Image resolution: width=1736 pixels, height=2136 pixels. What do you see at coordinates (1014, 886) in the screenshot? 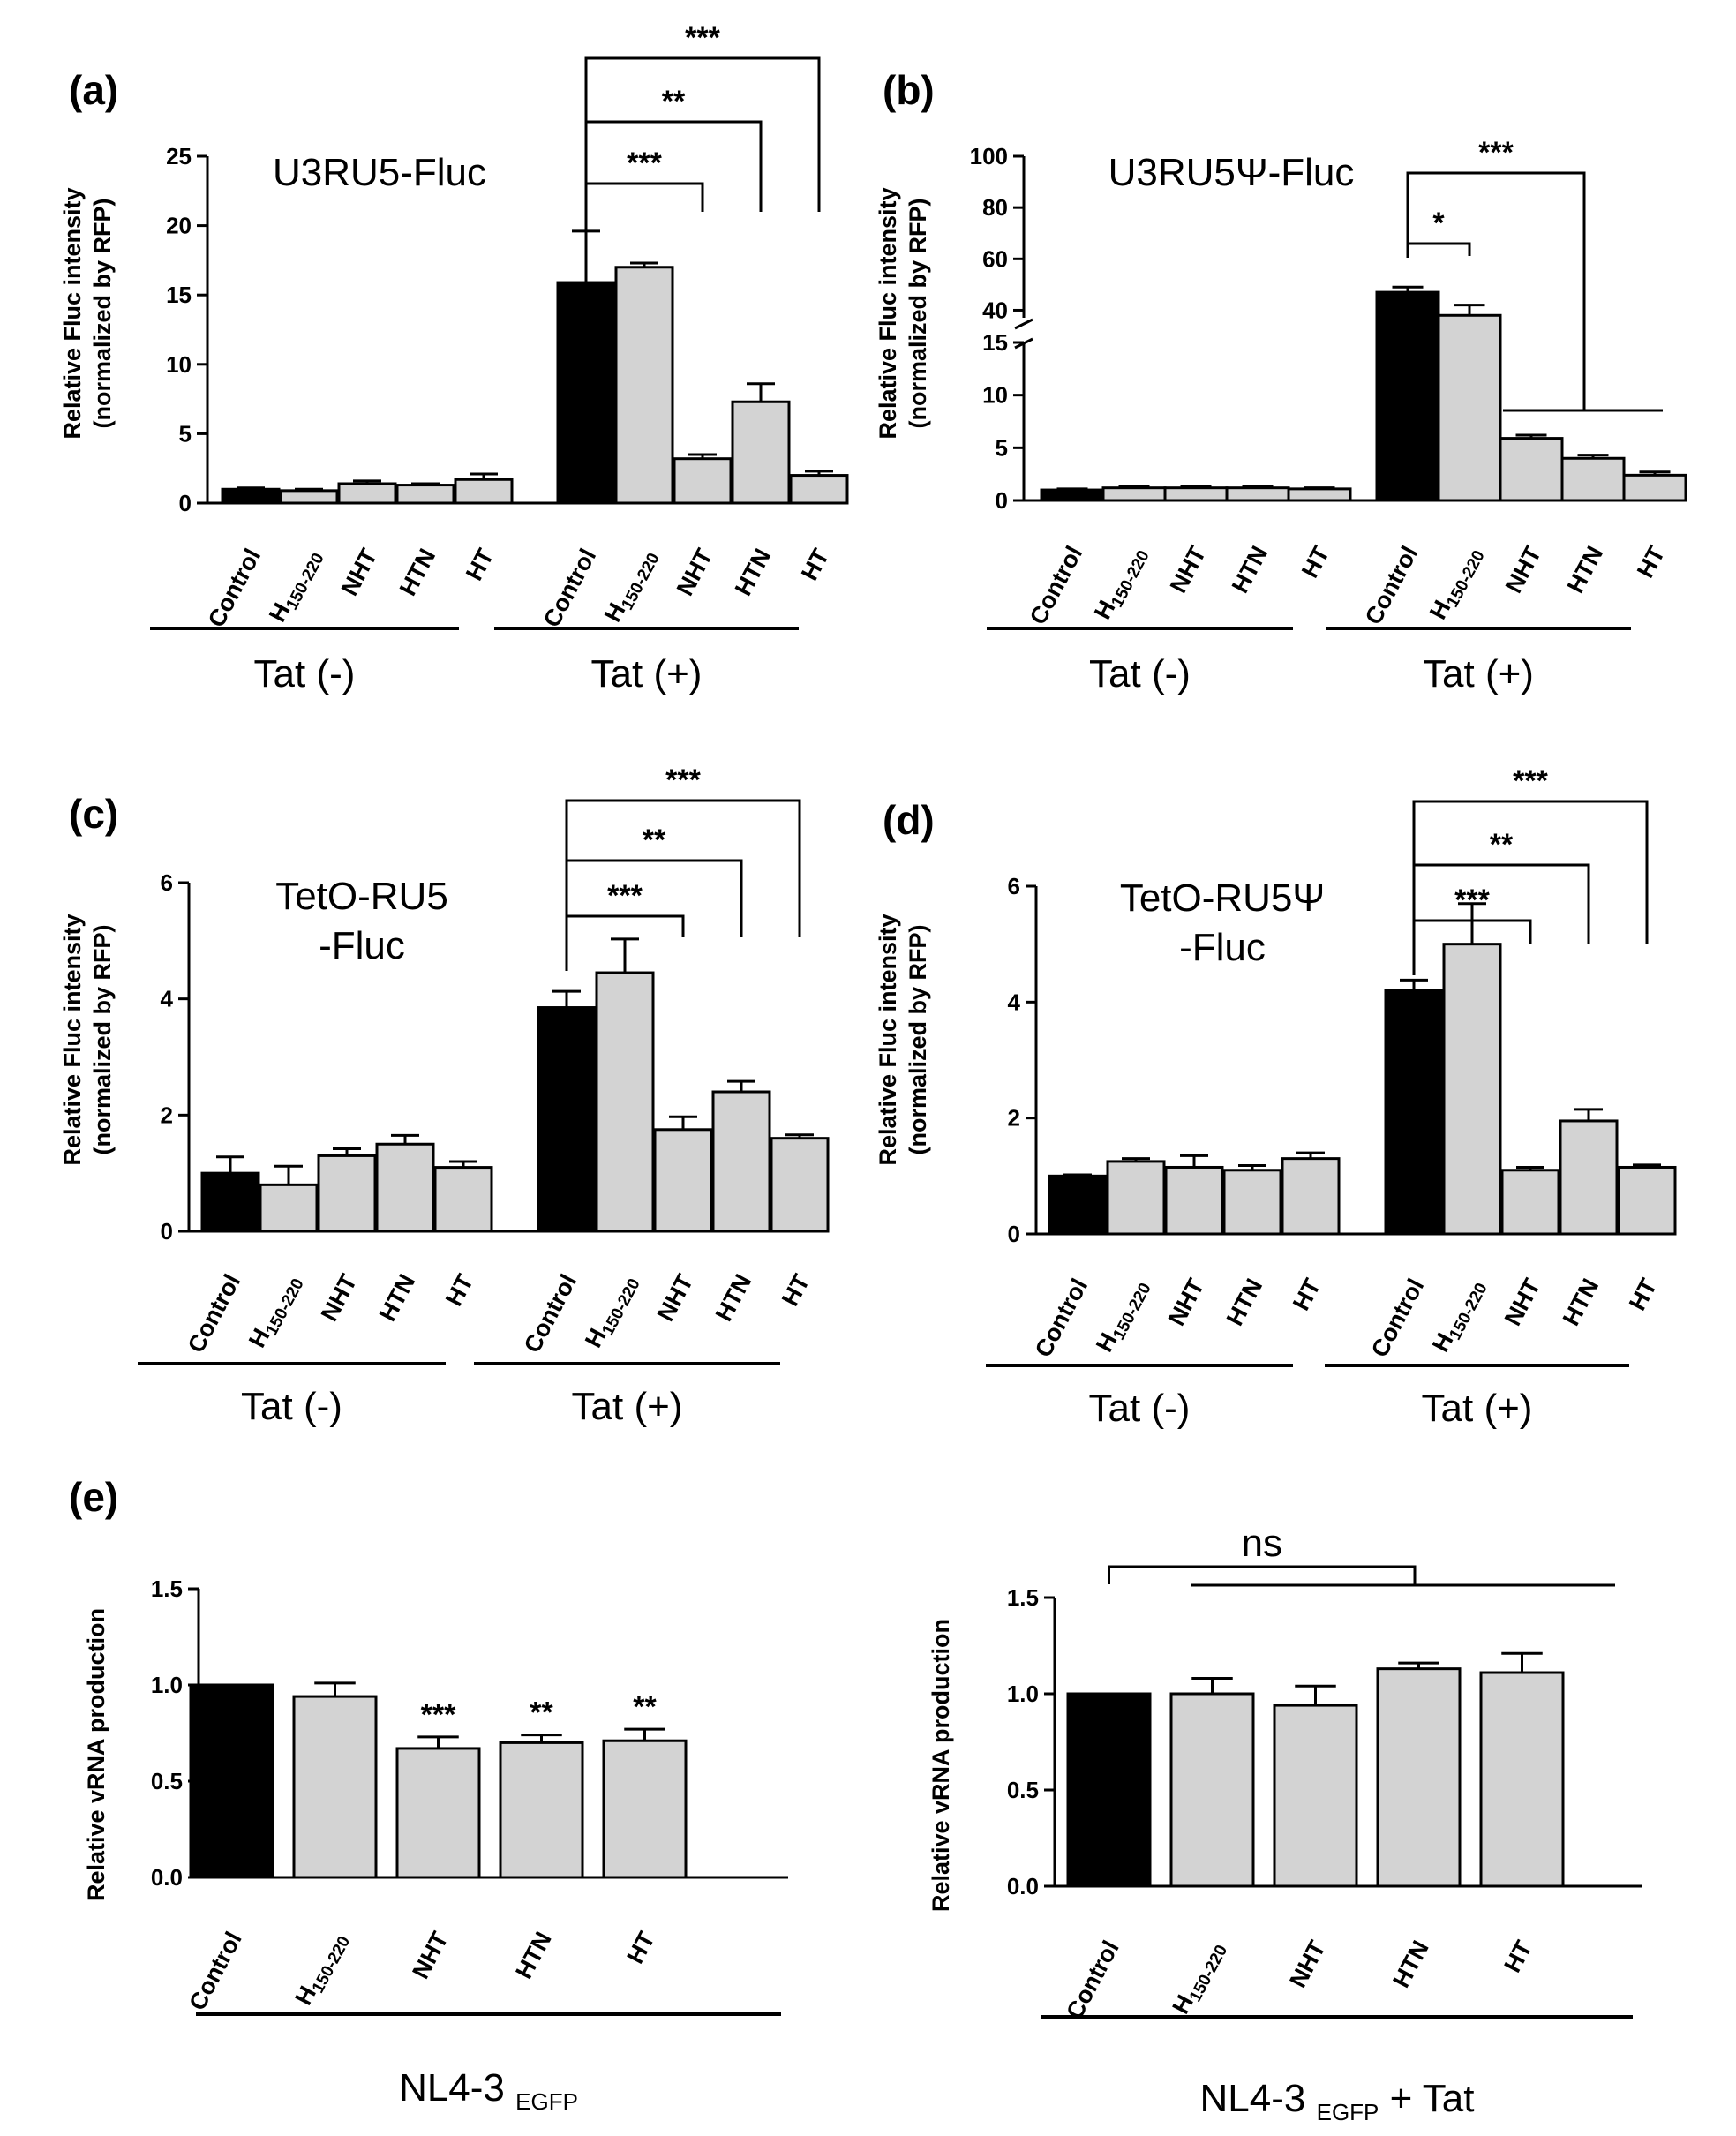
I see `chart-4-y-tick-label: 6` at bounding box center [1014, 886].